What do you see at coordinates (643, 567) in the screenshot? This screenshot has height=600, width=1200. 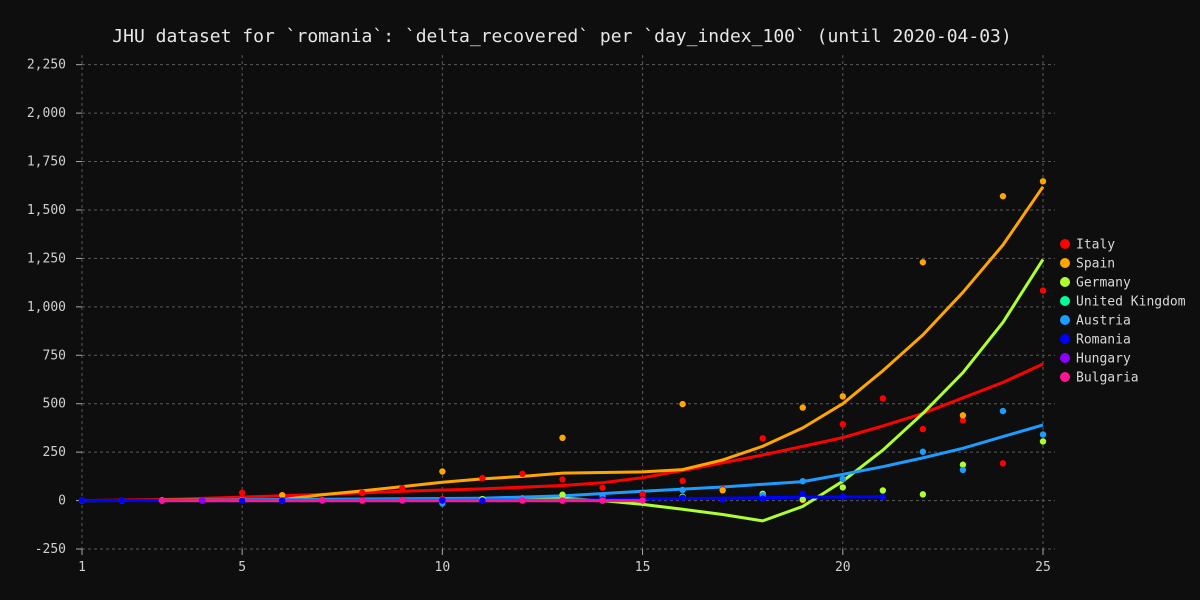 I see `x-tick-label: 15` at bounding box center [643, 567].